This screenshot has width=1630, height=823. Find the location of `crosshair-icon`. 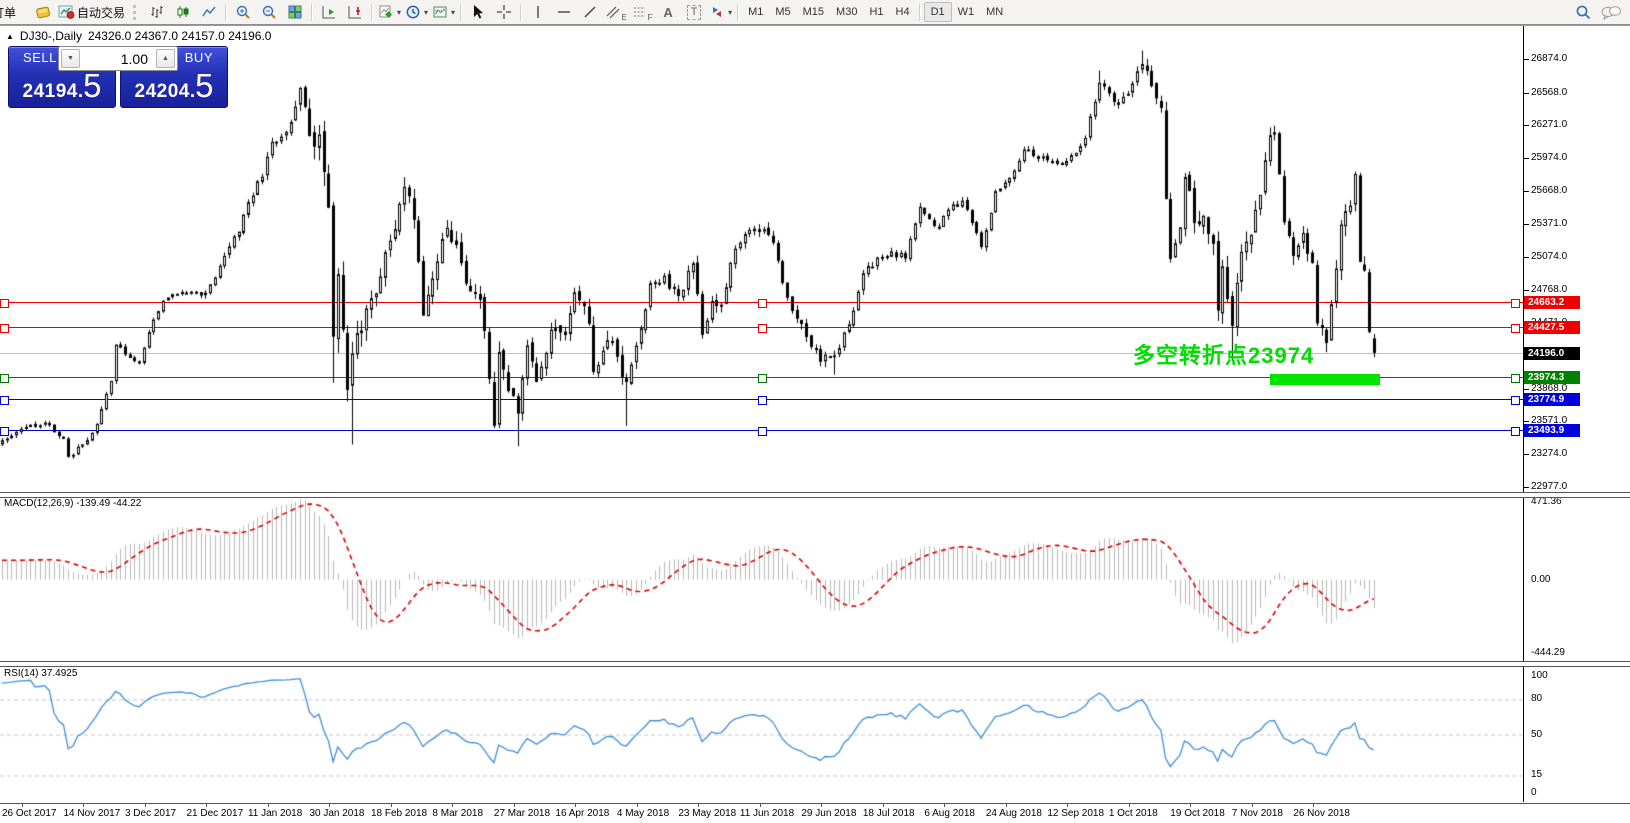

crosshair-icon is located at coordinates (504, 12).